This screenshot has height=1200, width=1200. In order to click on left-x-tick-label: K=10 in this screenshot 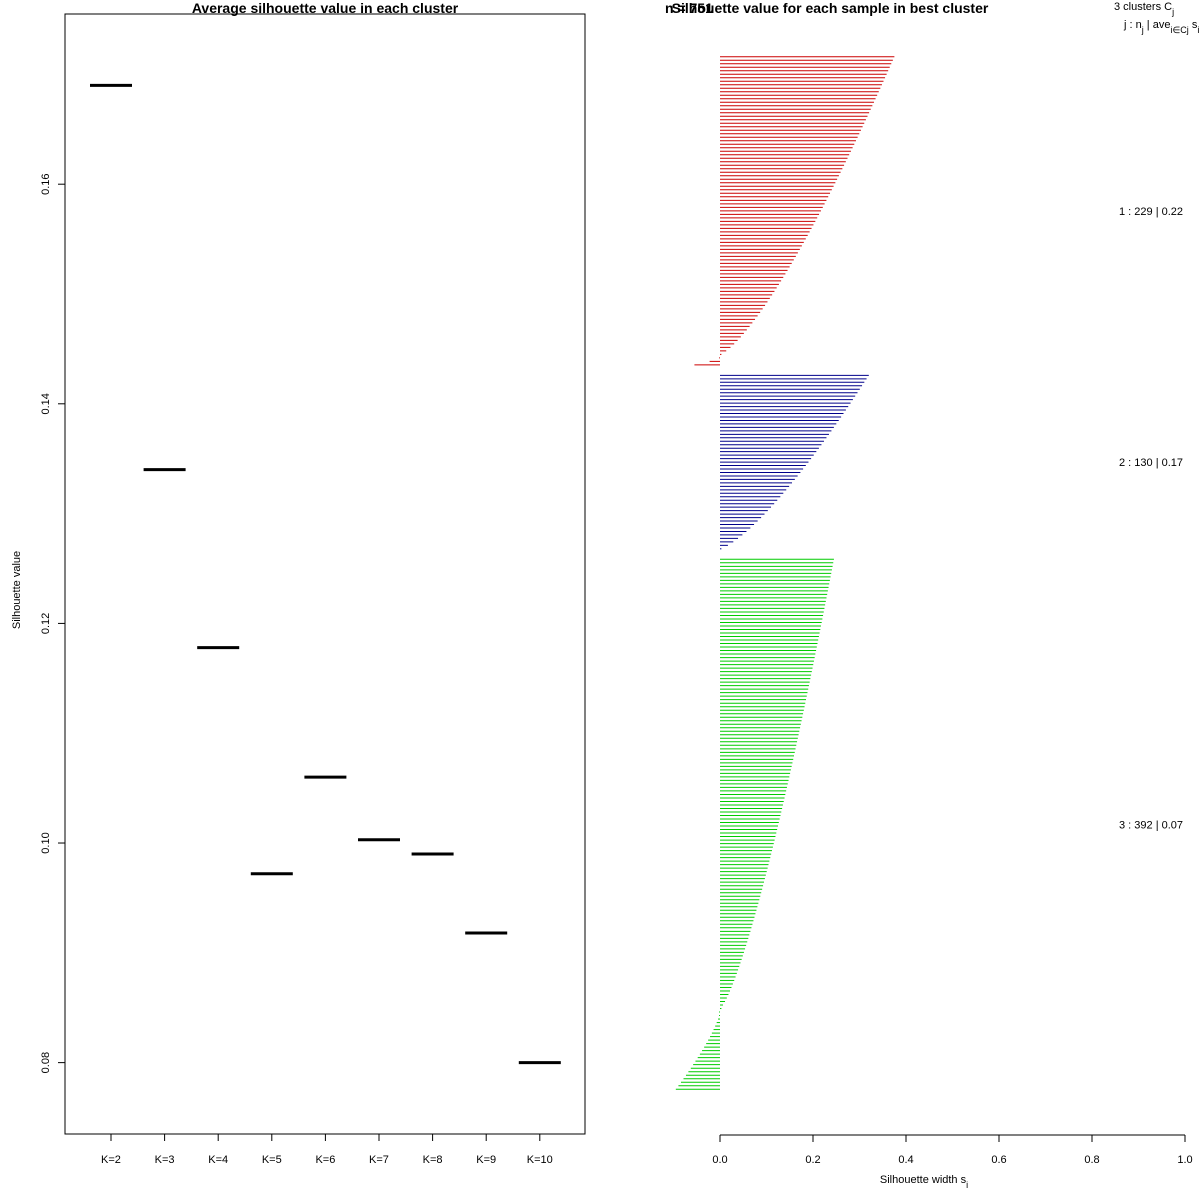, I will do `click(540, 1160)`.